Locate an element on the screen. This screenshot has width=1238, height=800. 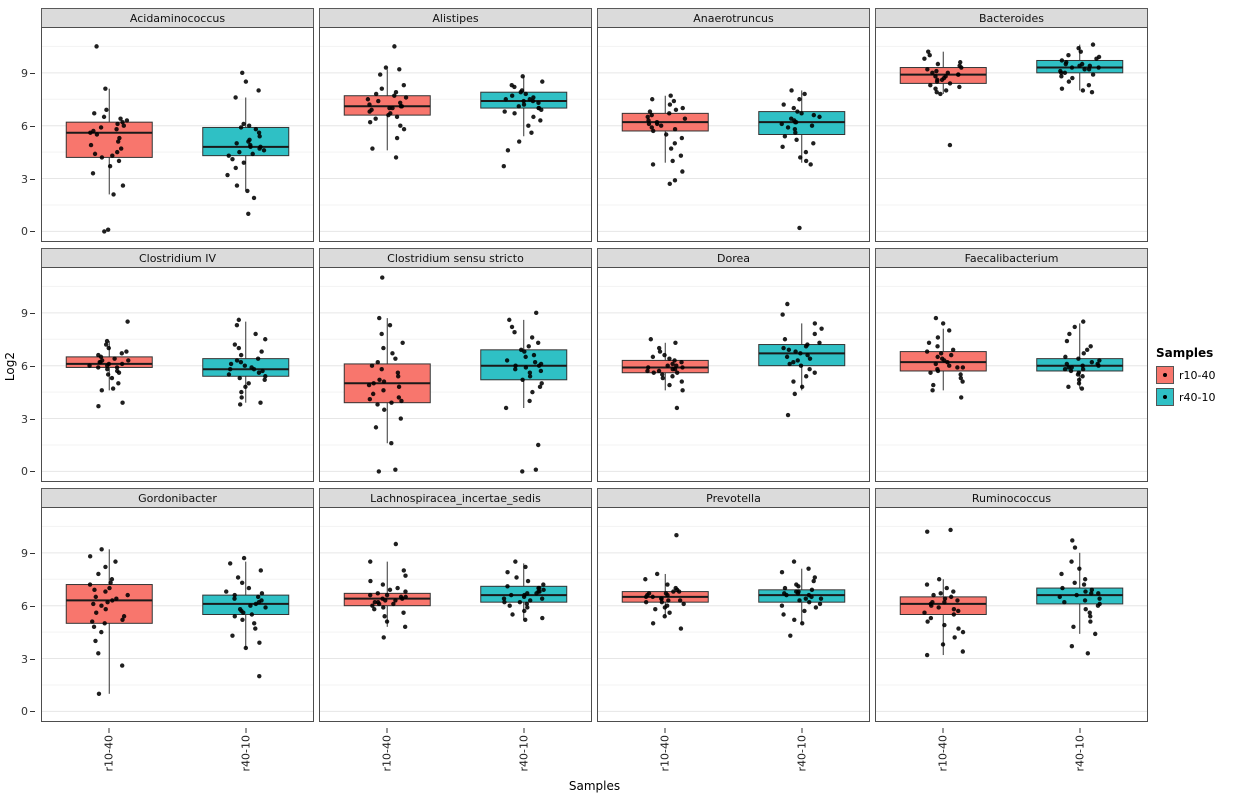
legend-title: Samples is located at coordinates (1185, 353).